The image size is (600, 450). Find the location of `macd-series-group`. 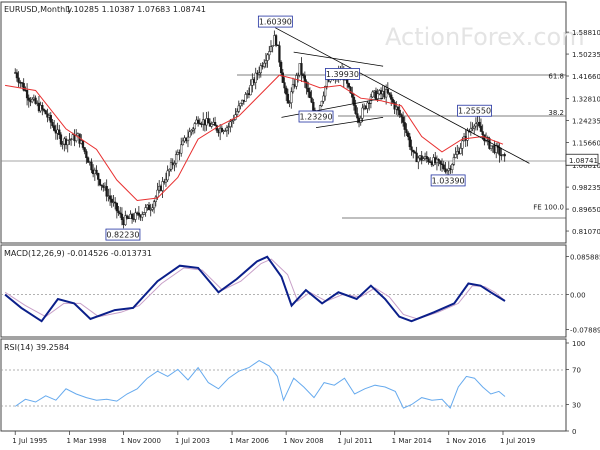

macd-series-group is located at coordinates (255, 289).